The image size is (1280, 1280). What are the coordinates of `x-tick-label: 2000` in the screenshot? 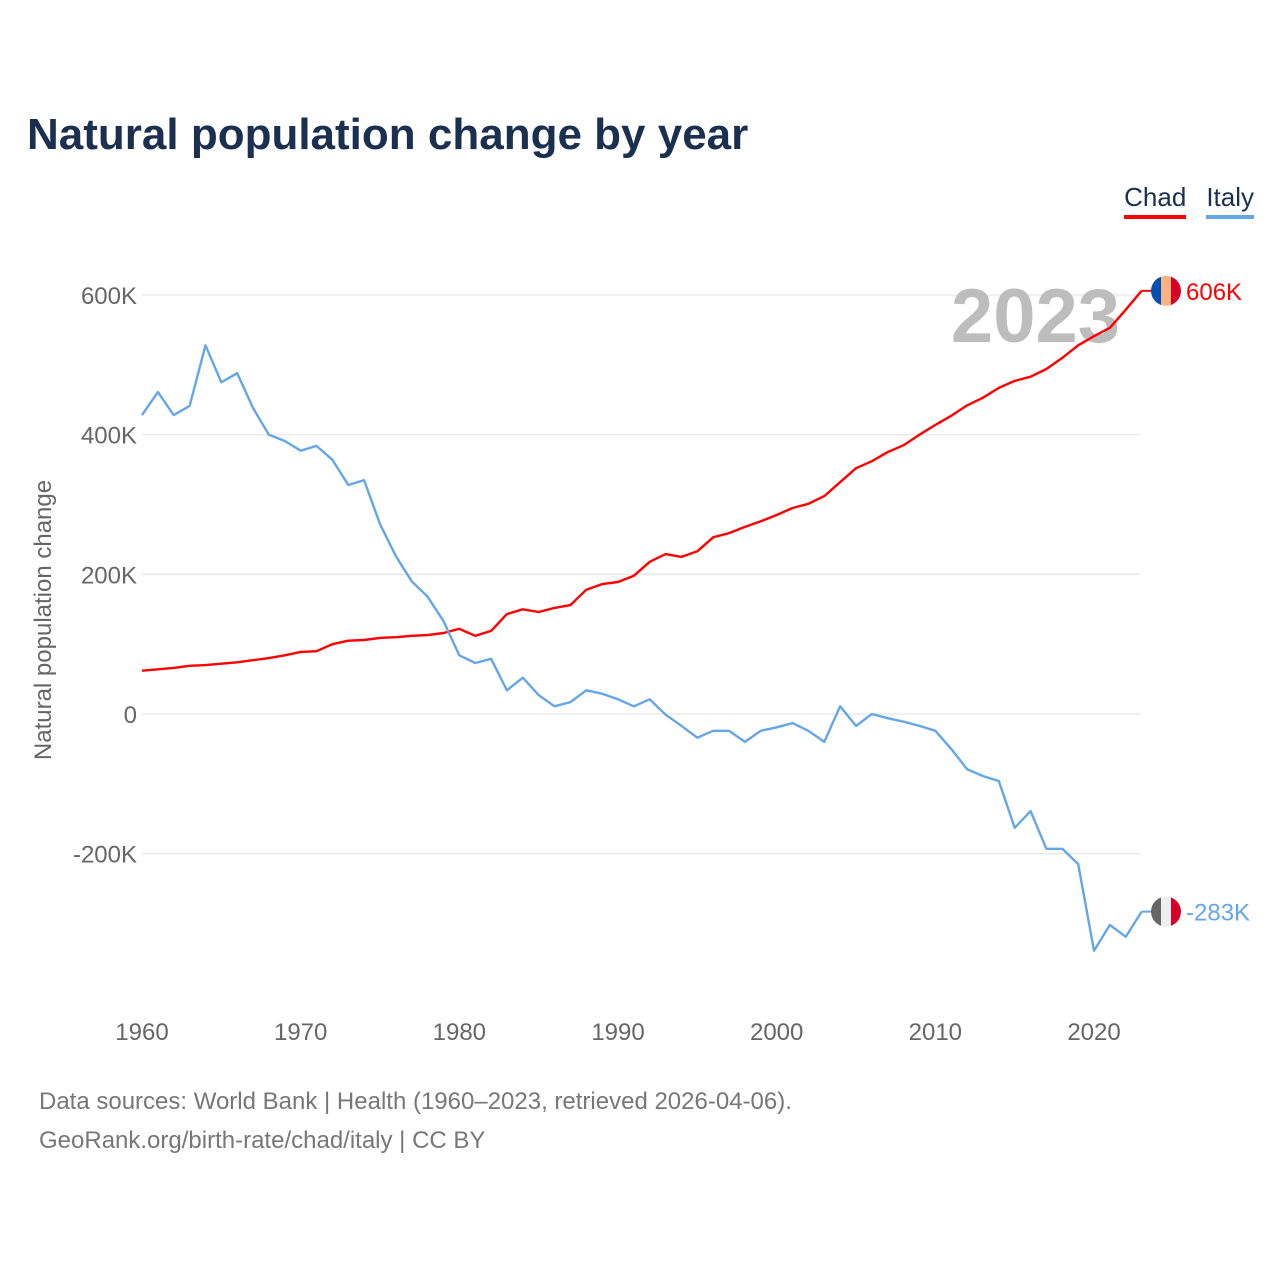 It's located at (776, 1032).